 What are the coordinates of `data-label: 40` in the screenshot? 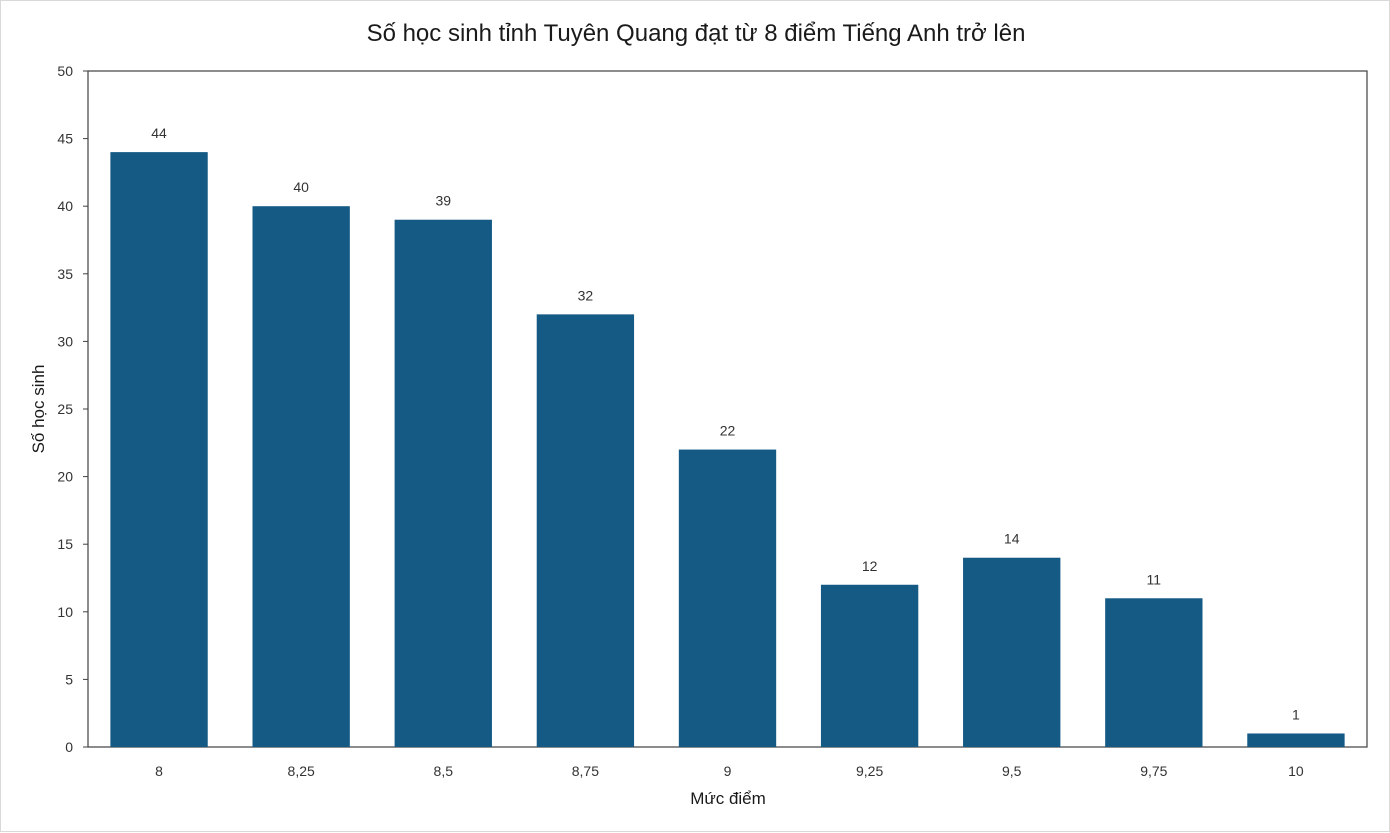 It's located at (301, 187).